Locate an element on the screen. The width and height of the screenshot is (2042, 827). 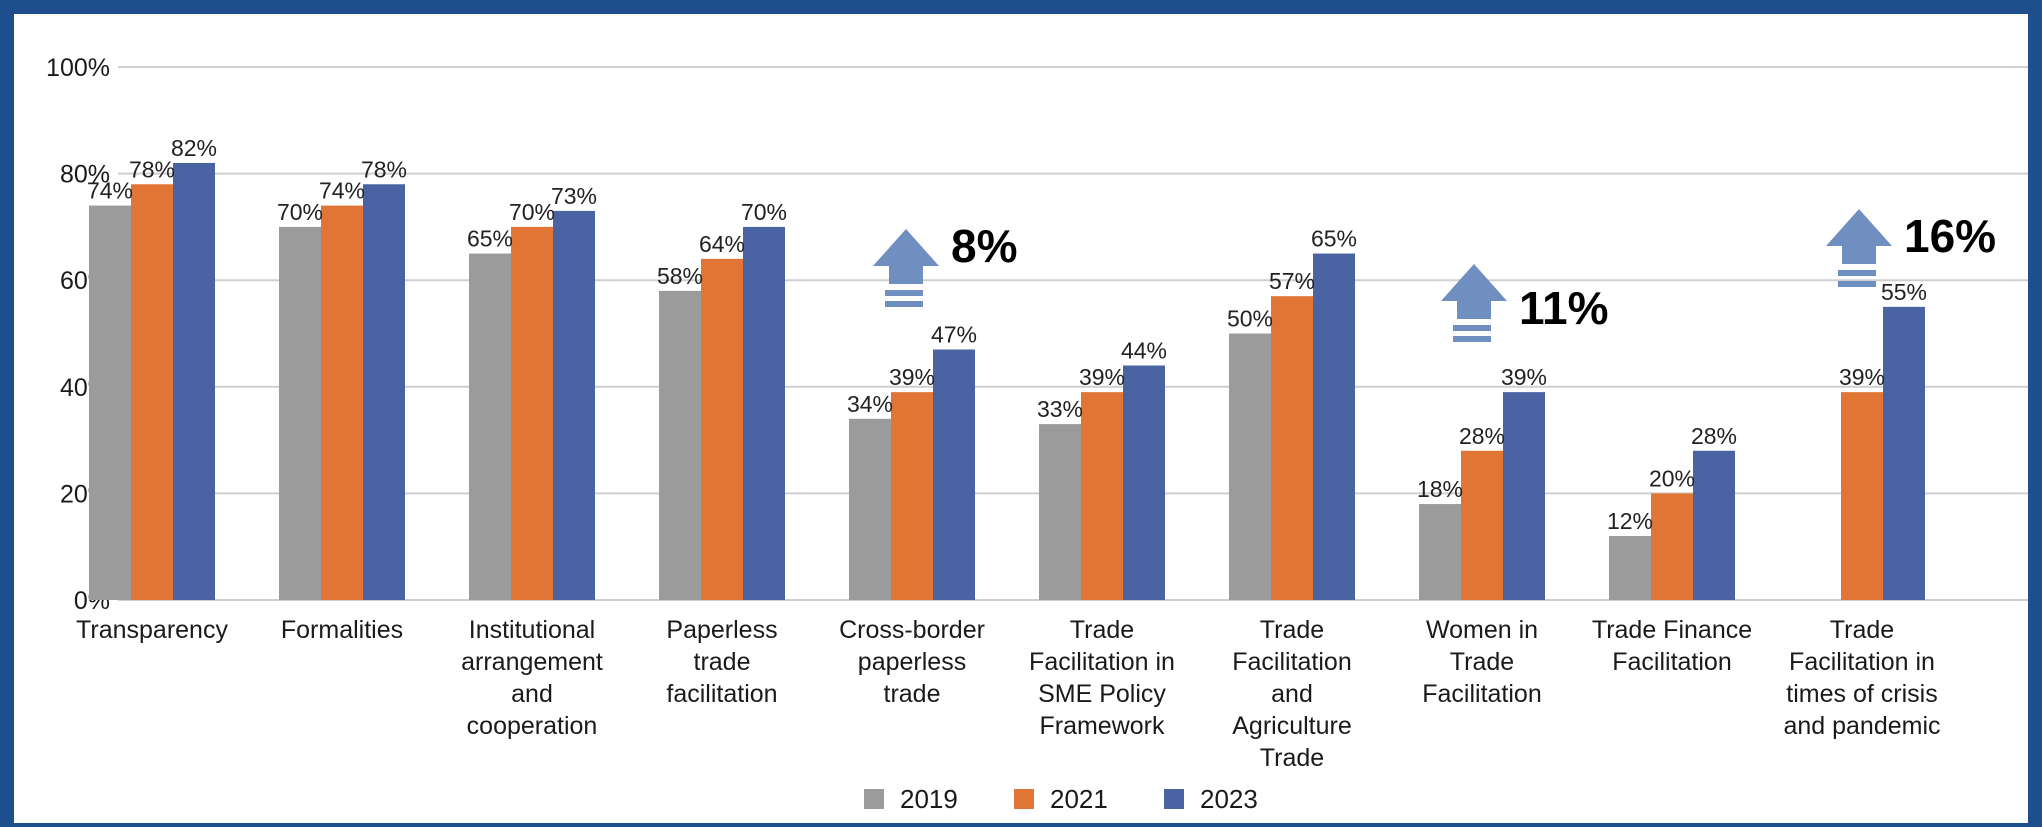
data-label: 50% is located at coordinates (1250, 319).